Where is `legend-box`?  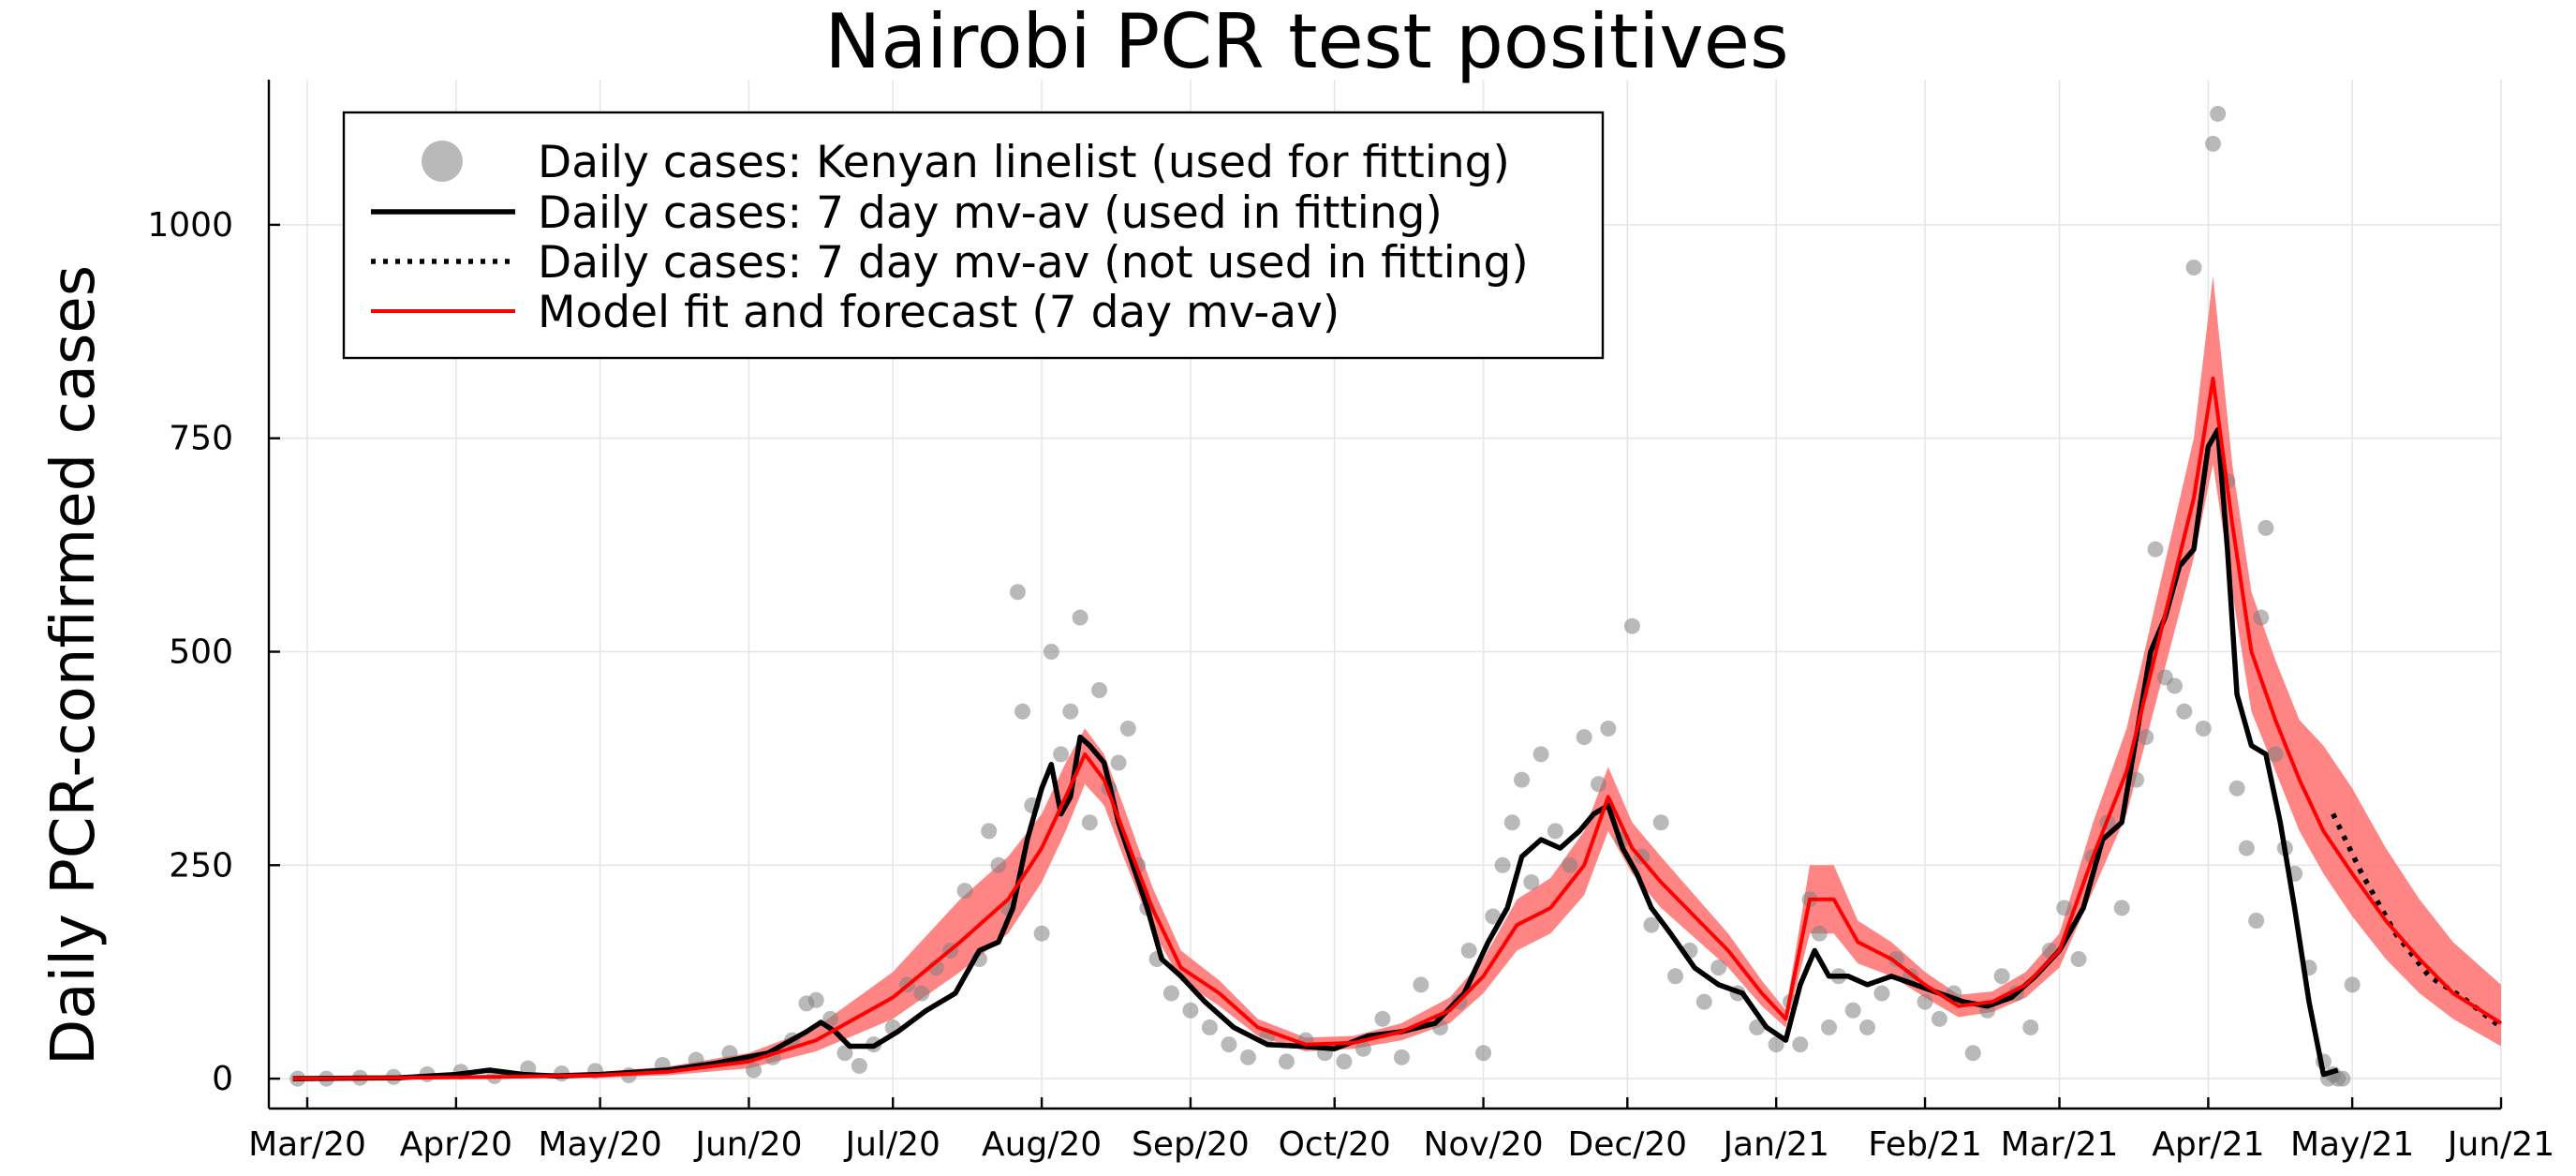 legend-box is located at coordinates (974, 235).